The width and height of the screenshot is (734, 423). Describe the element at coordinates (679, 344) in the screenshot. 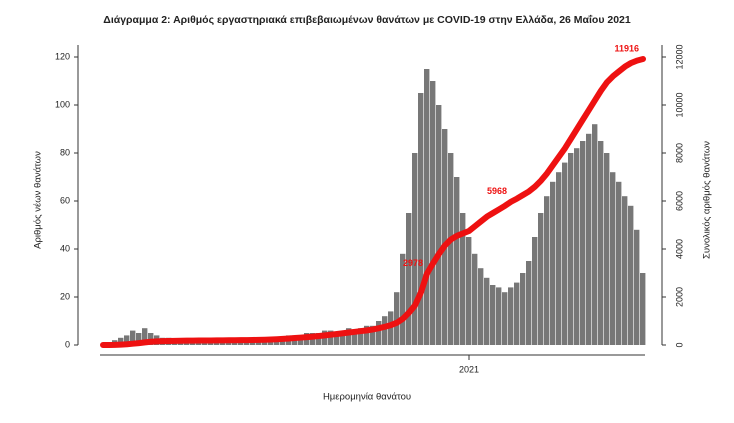

I see `y2-tick-label: 0` at that location.